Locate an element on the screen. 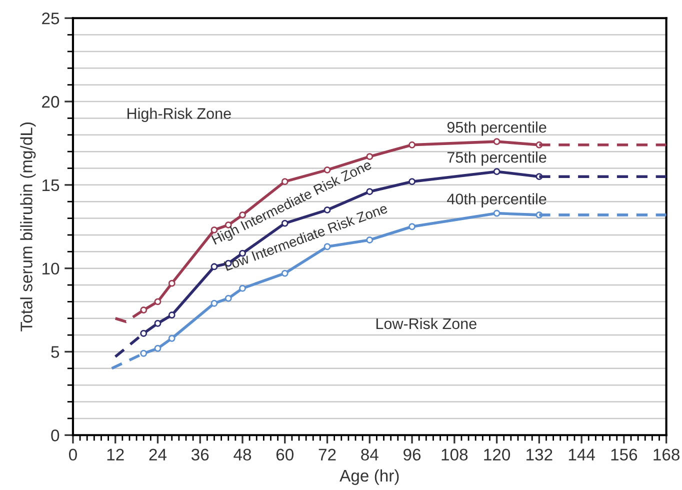 Image resolution: width=682 pixels, height=490 pixels. x-tick-label: 0 is located at coordinates (72, 454).